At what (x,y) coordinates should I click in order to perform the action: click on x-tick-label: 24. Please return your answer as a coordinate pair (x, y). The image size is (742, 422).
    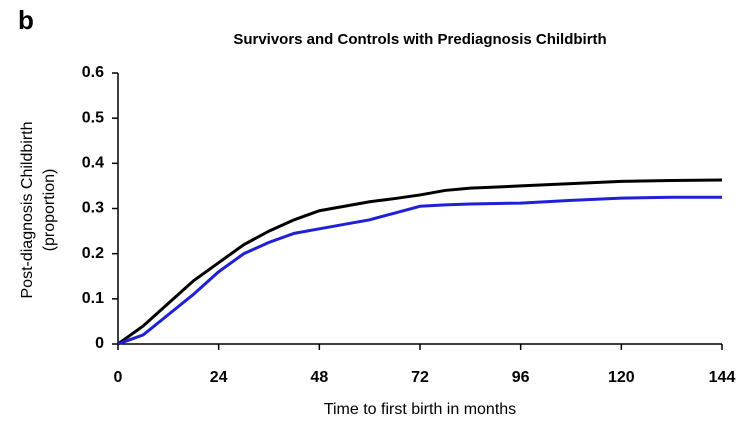
    Looking at the image, I should click on (219, 377).